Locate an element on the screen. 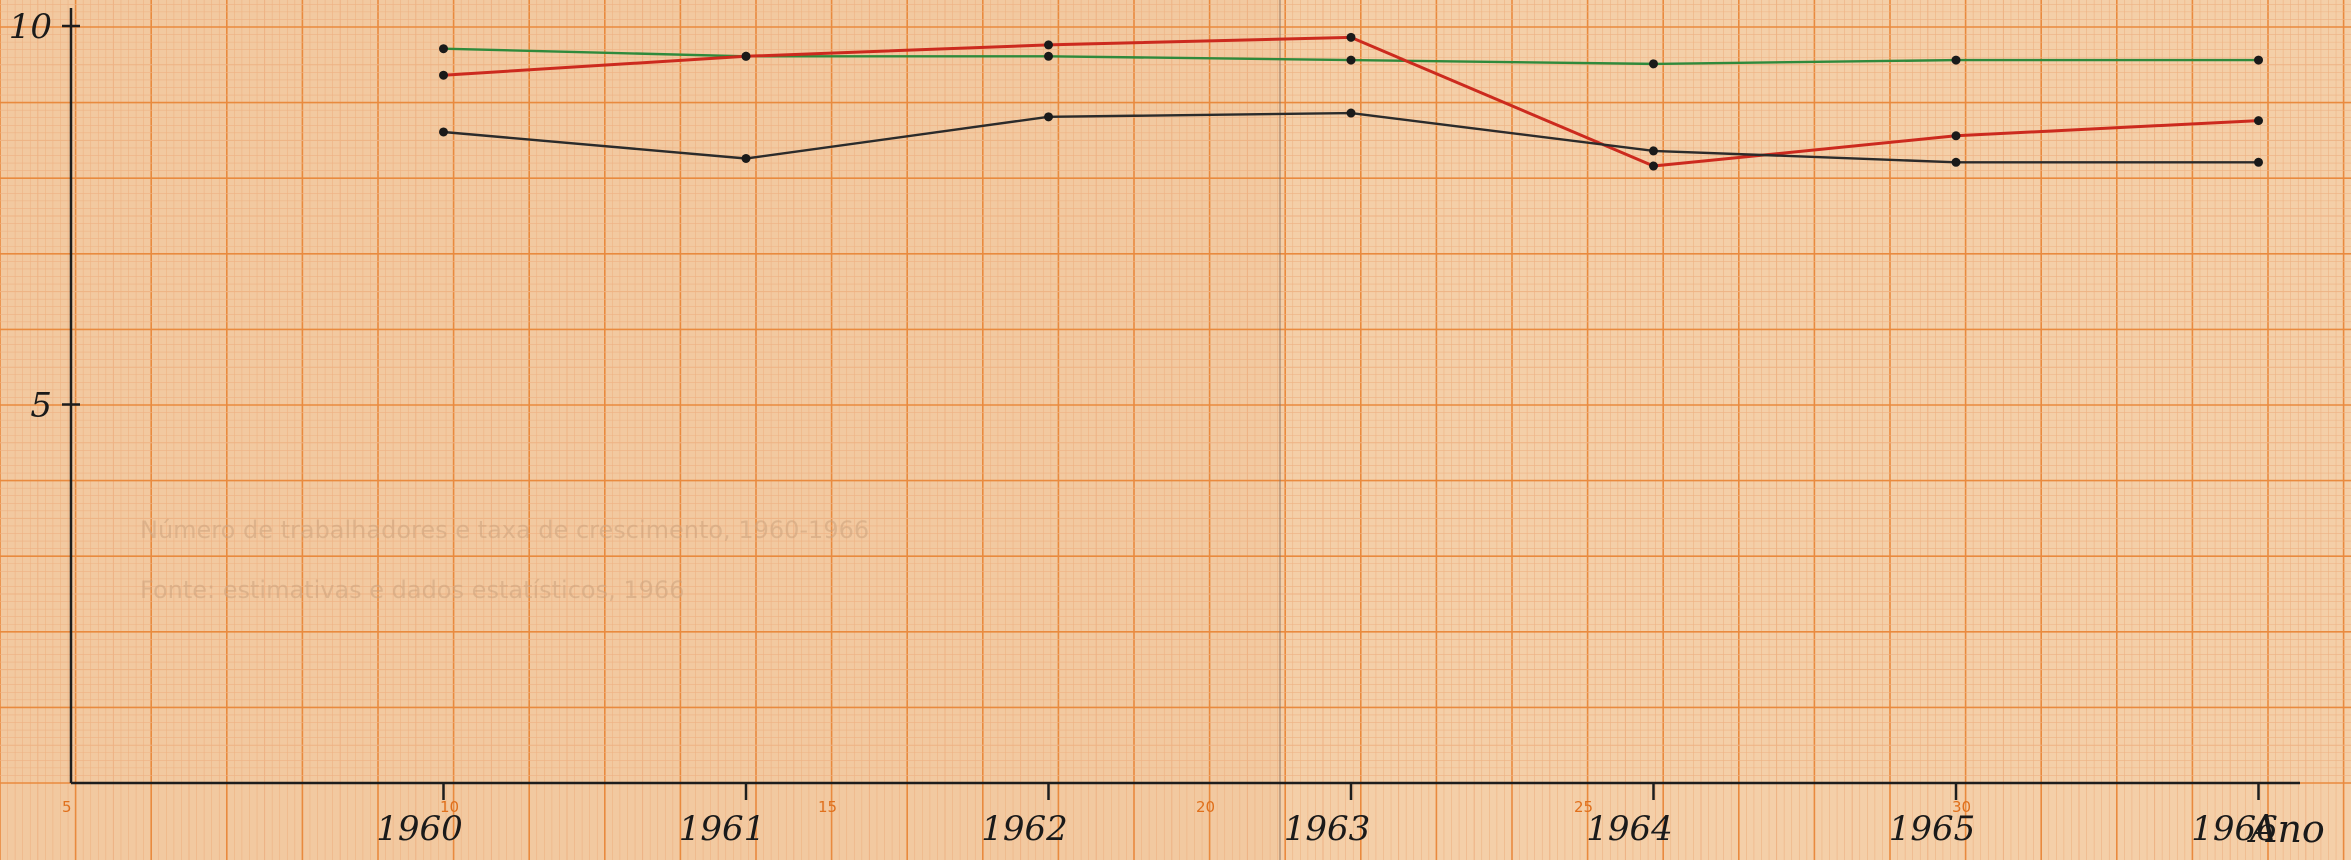 The width and height of the screenshot is (2351, 860). paper-number-25: 25 is located at coordinates (1583, 807).